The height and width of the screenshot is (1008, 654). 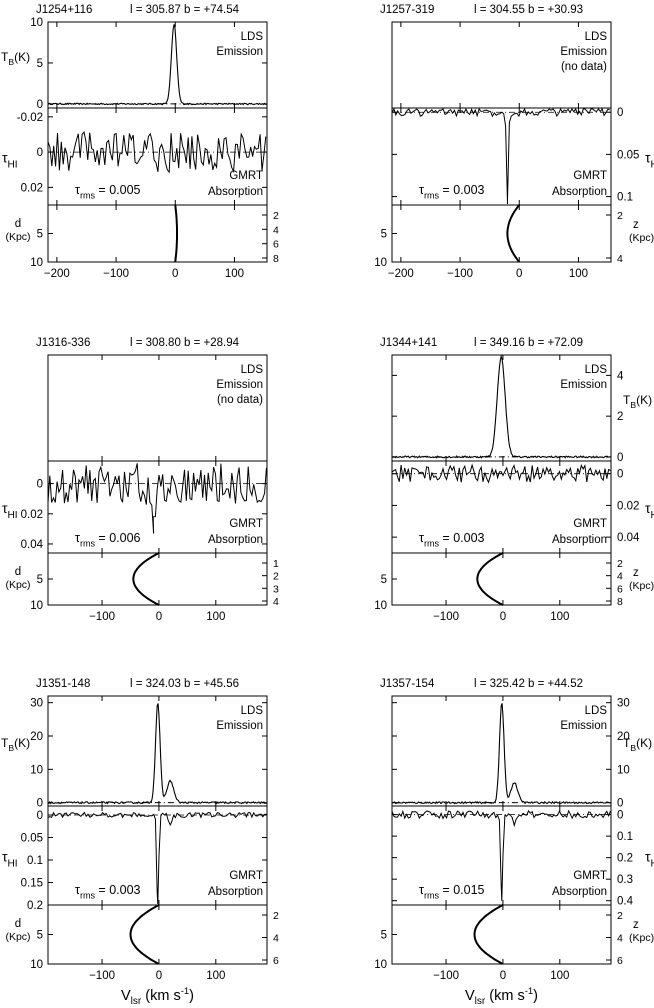 I want to click on y-tick-label: -0.02, so click(x=30, y=118).